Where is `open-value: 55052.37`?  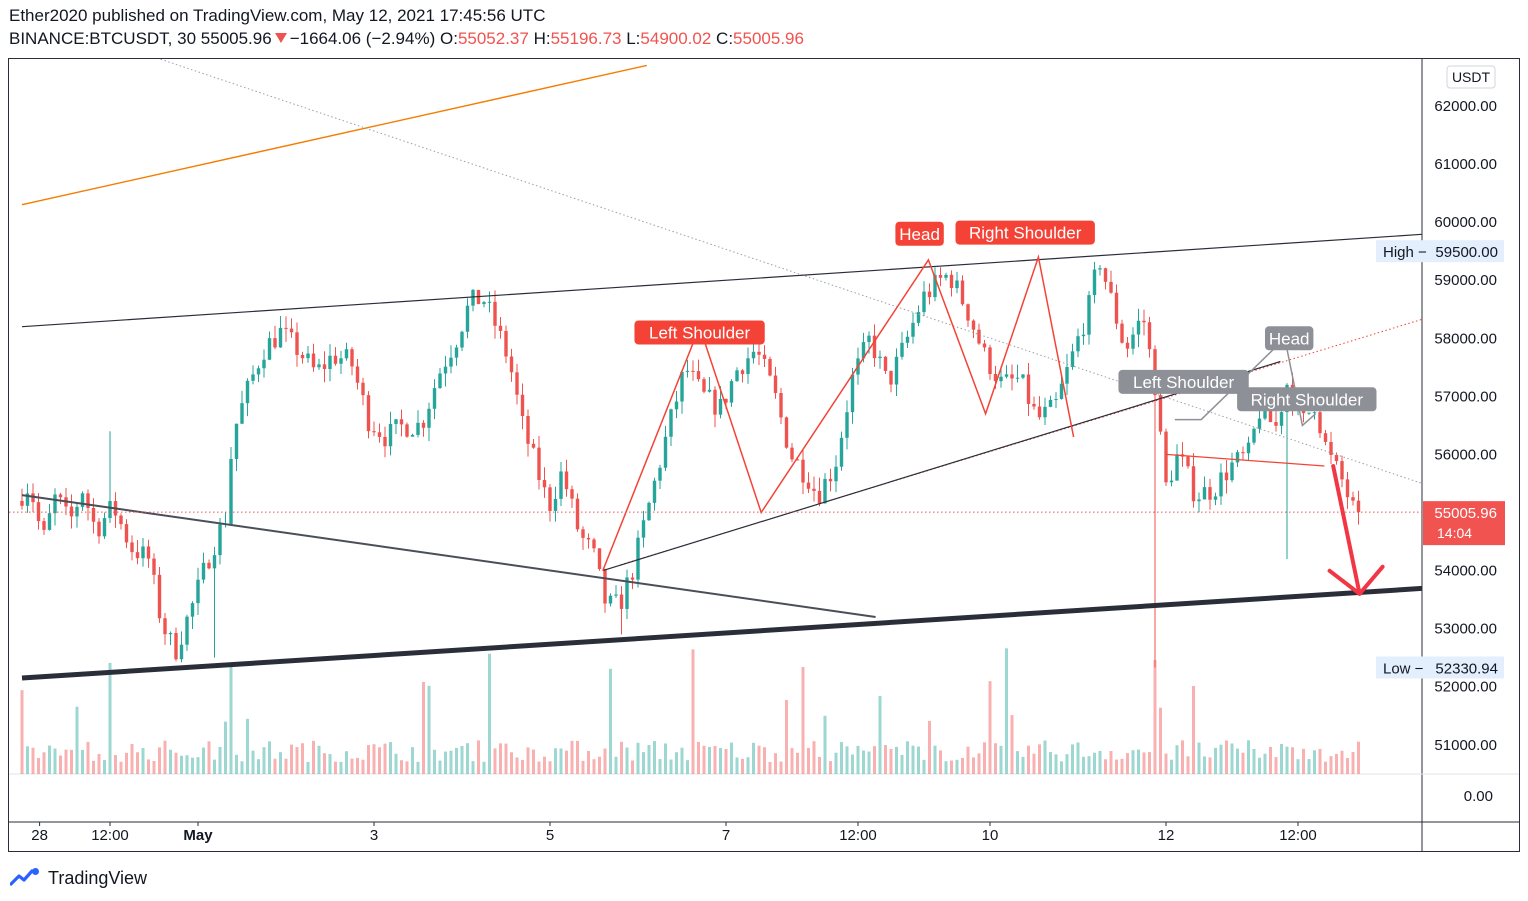
open-value: 55052.37 is located at coordinates (493, 38).